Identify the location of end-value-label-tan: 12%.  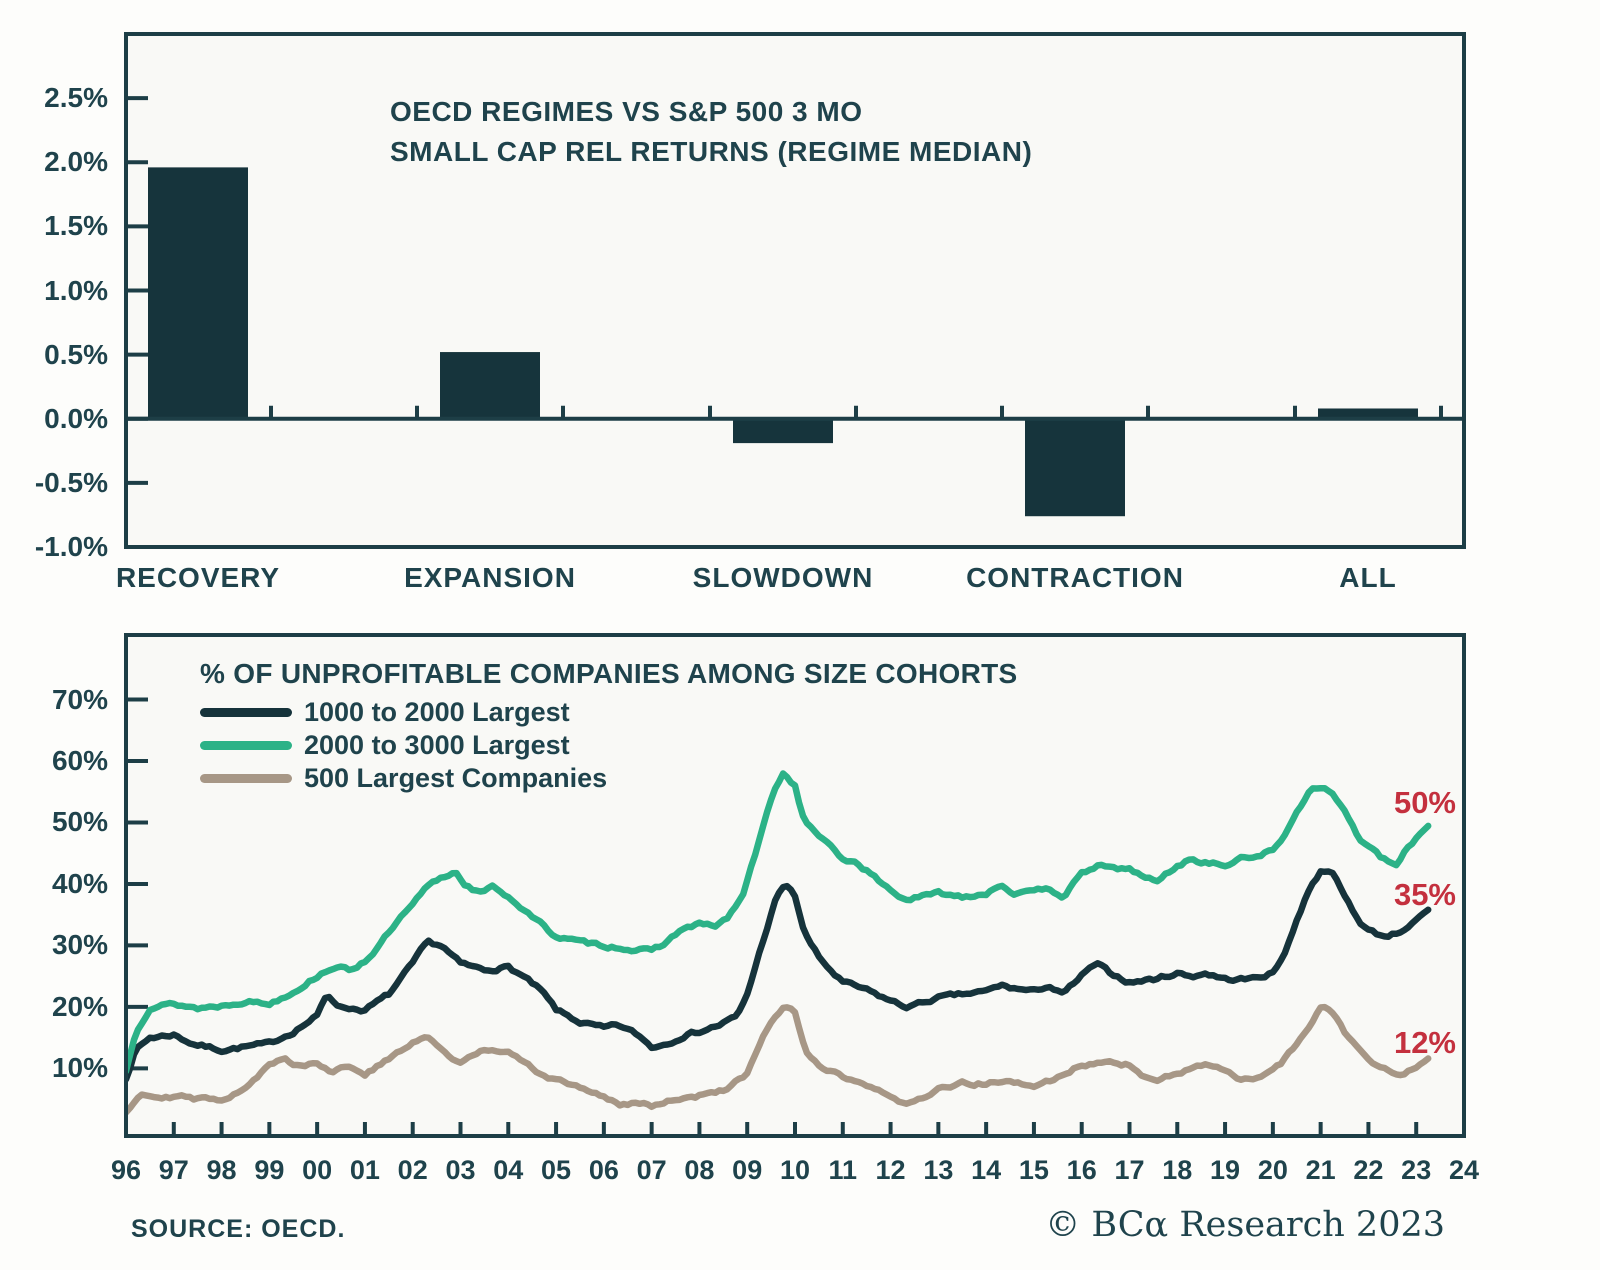
(1424, 1042).